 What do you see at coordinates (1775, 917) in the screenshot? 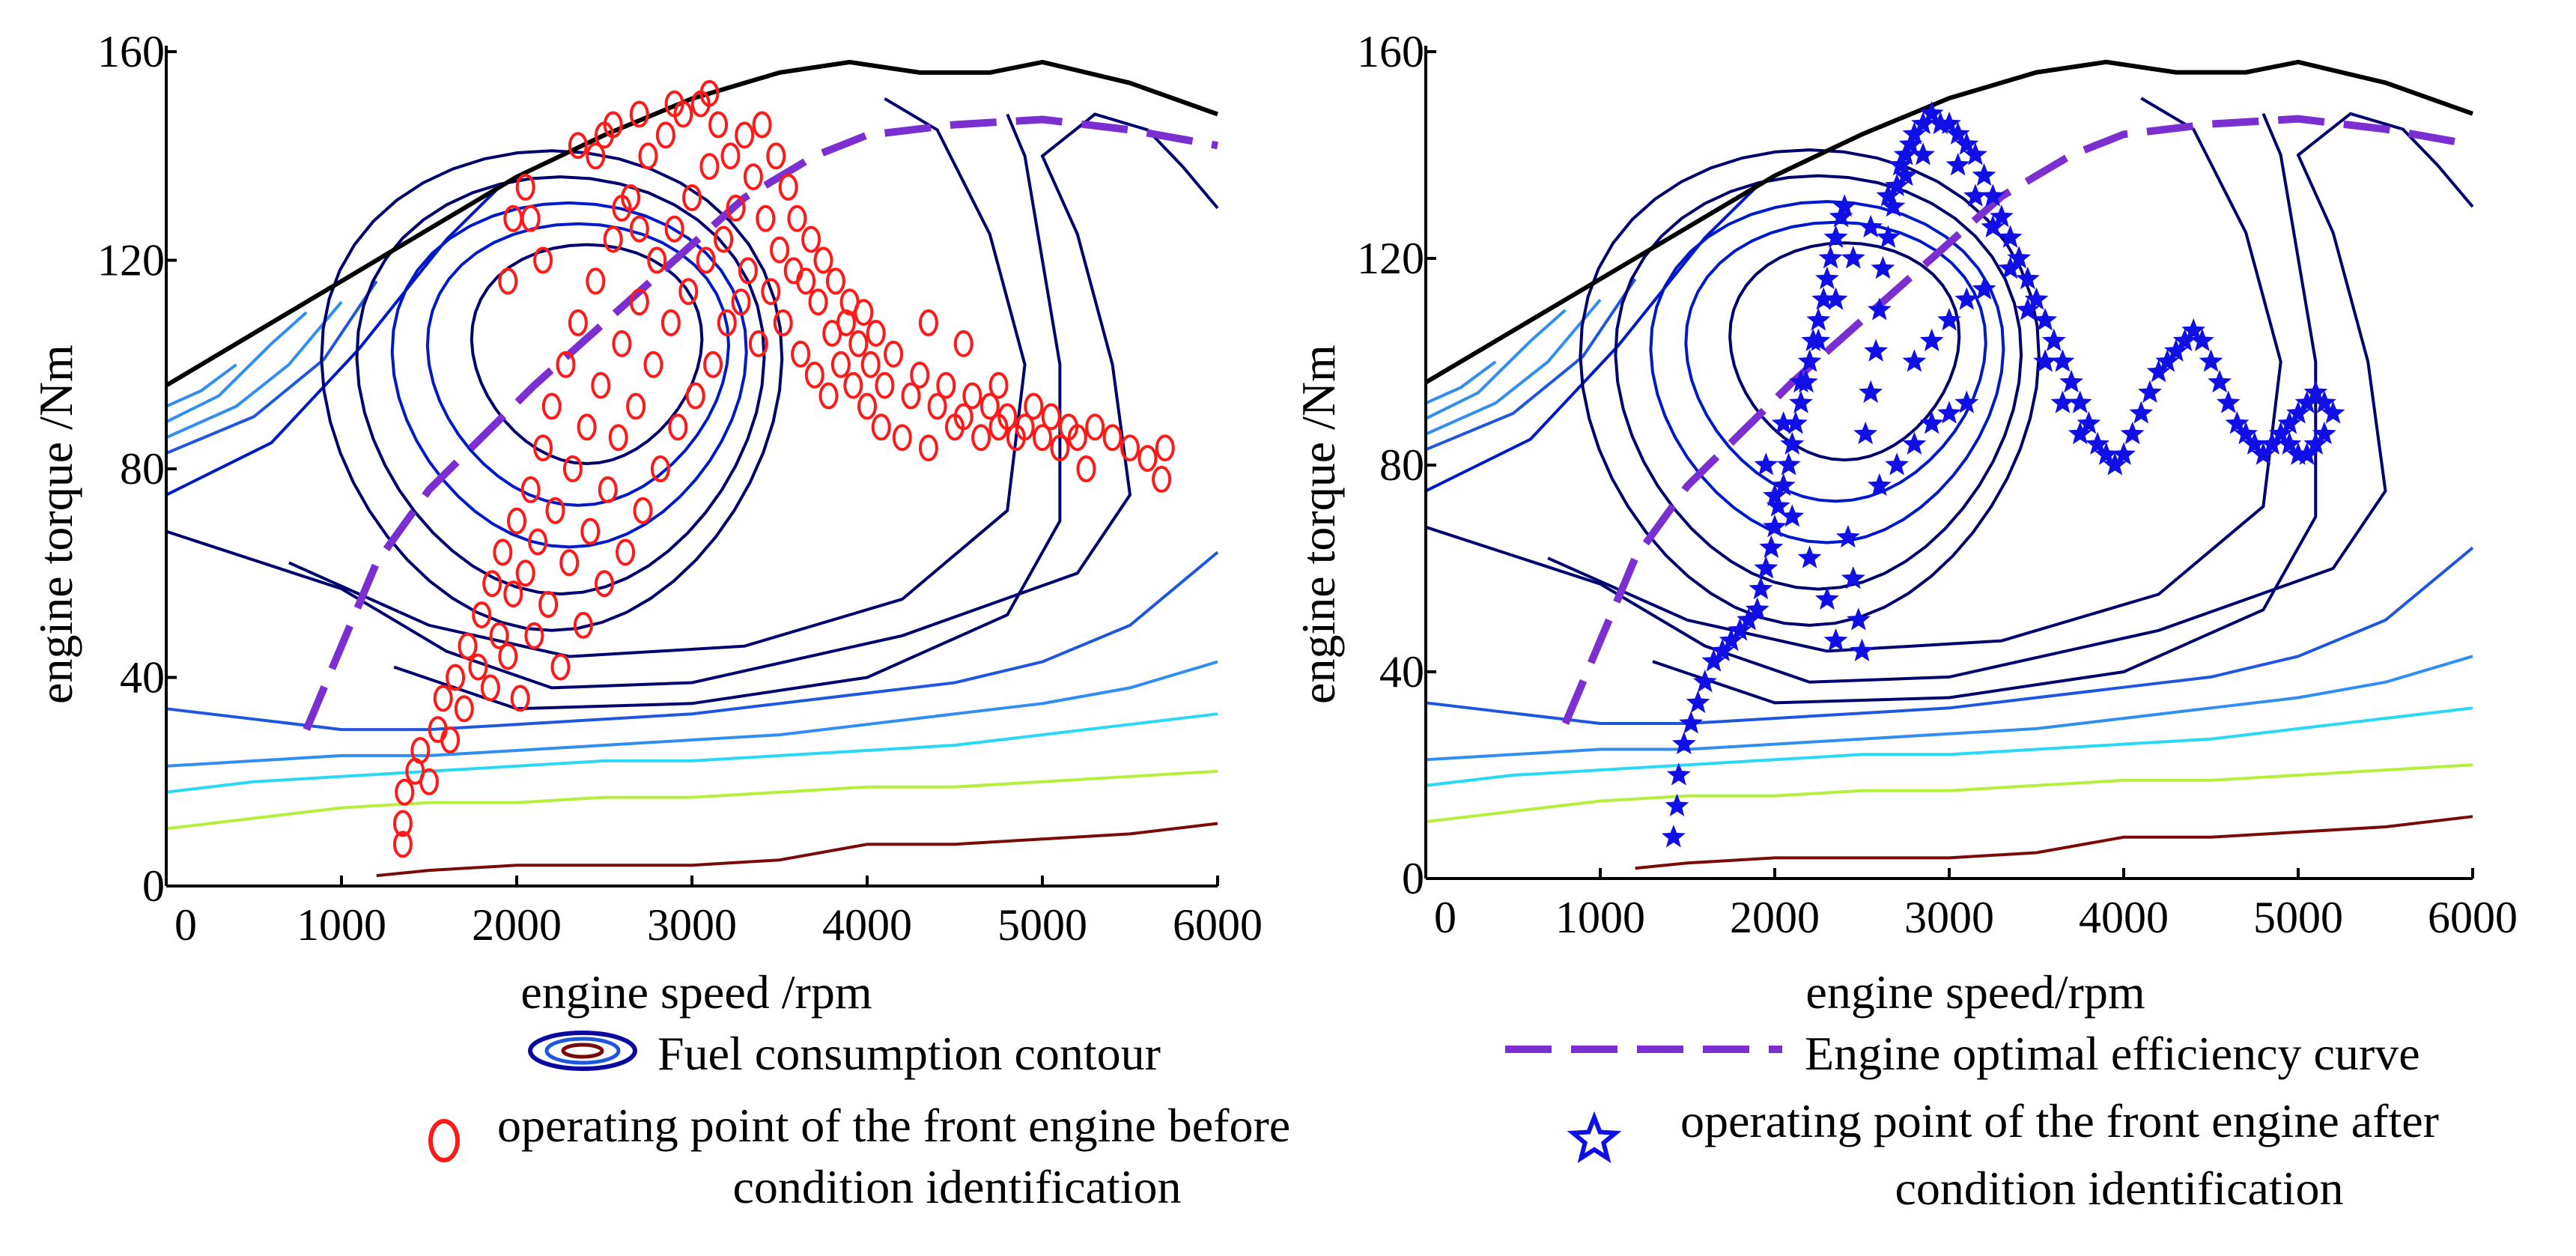
I see `x-tick-label: 2000` at bounding box center [1775, 917].